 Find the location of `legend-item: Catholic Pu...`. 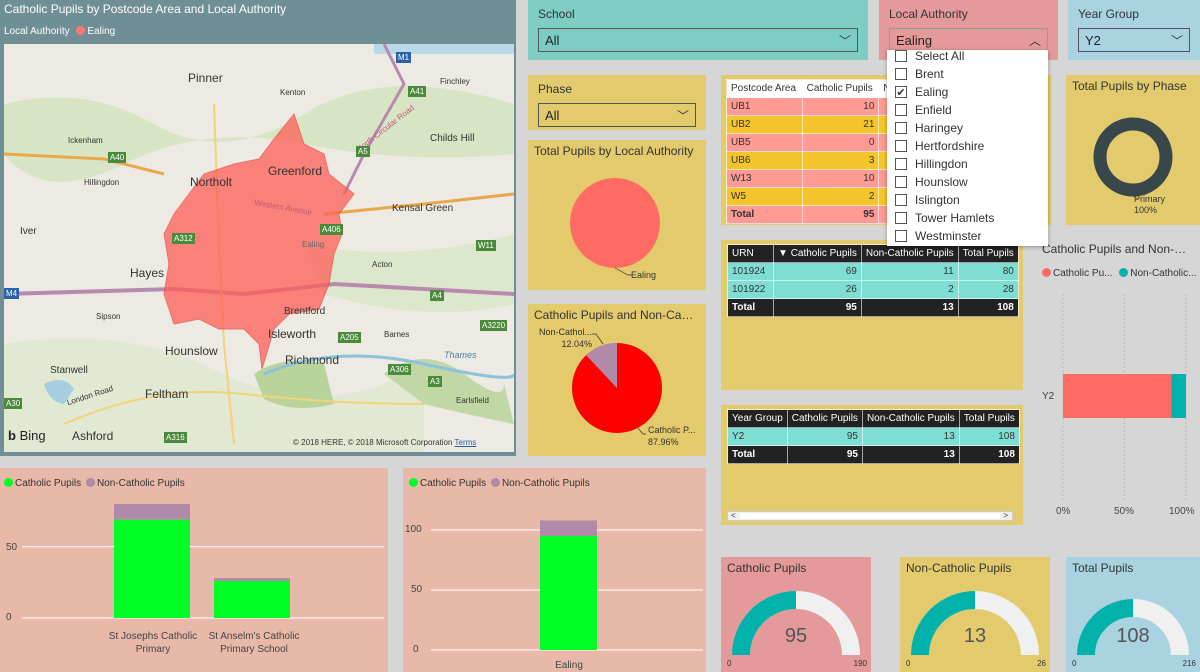

legend-item: Catholic Pu... is located at coordinates (1083, 273).